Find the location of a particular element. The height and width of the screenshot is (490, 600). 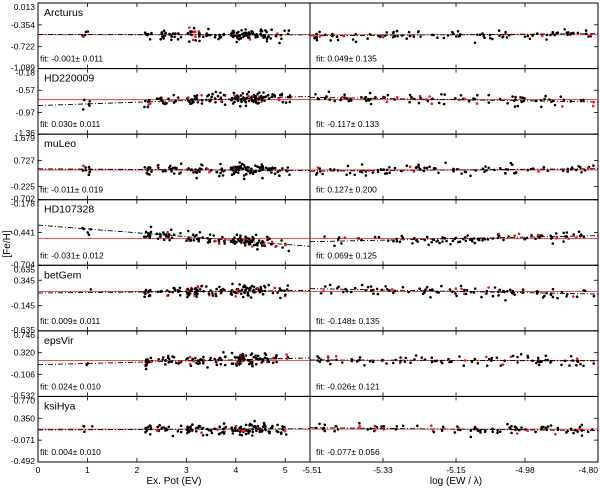

y-tick-label: -0.635 is located at coordinates (23, 330).